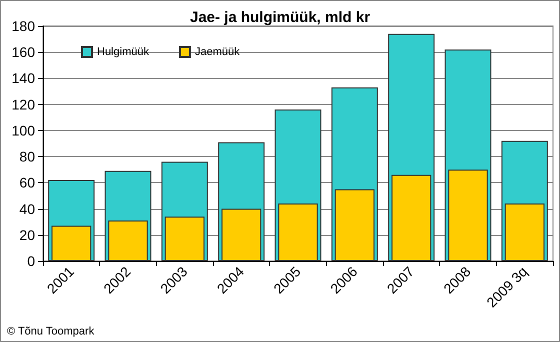 Image resolution: width=560 pixels, height=342 pixels. What do you see at coordinates (24, 26) in the screenshot?
I see `y-tick-label: 180` at bounding box center [24, 26].